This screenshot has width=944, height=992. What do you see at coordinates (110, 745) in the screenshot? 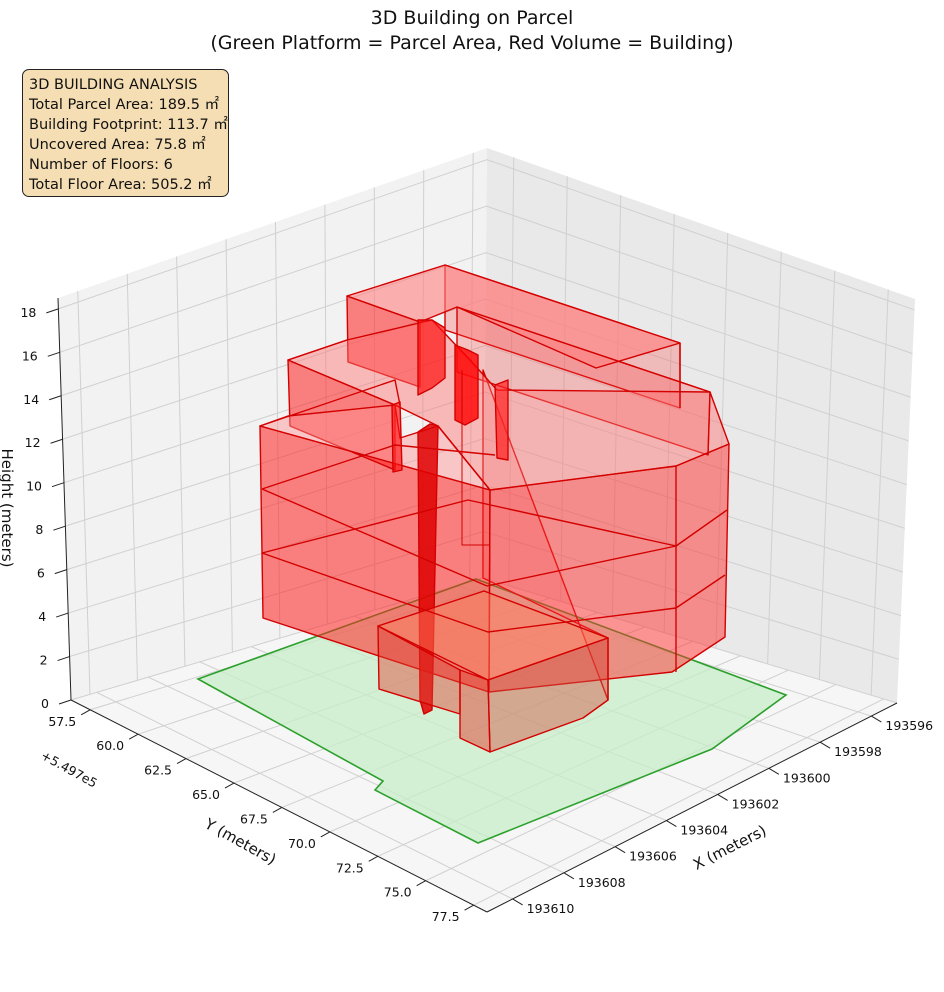
I see `y-tick-label: 60.0` at bounding box center [110, 745].